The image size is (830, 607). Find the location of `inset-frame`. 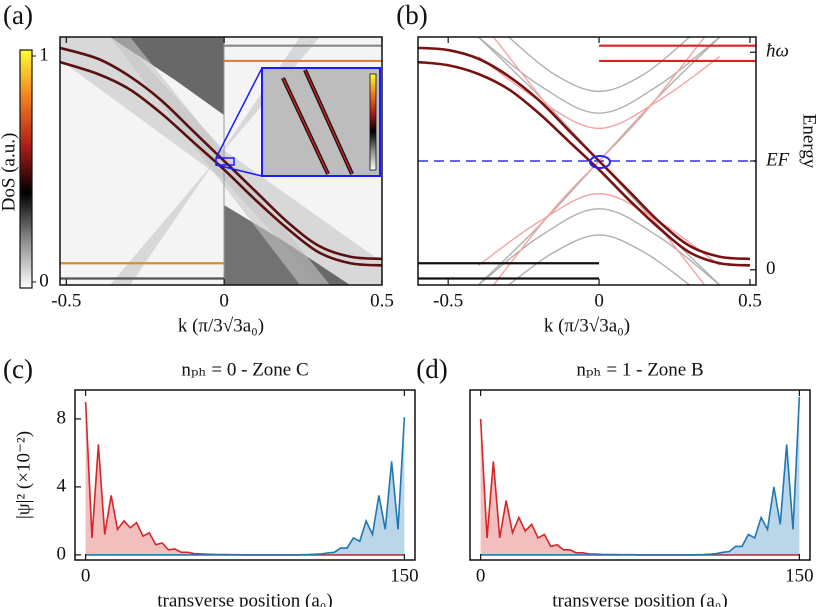

inset-frame is located at coordinates (321, 122).